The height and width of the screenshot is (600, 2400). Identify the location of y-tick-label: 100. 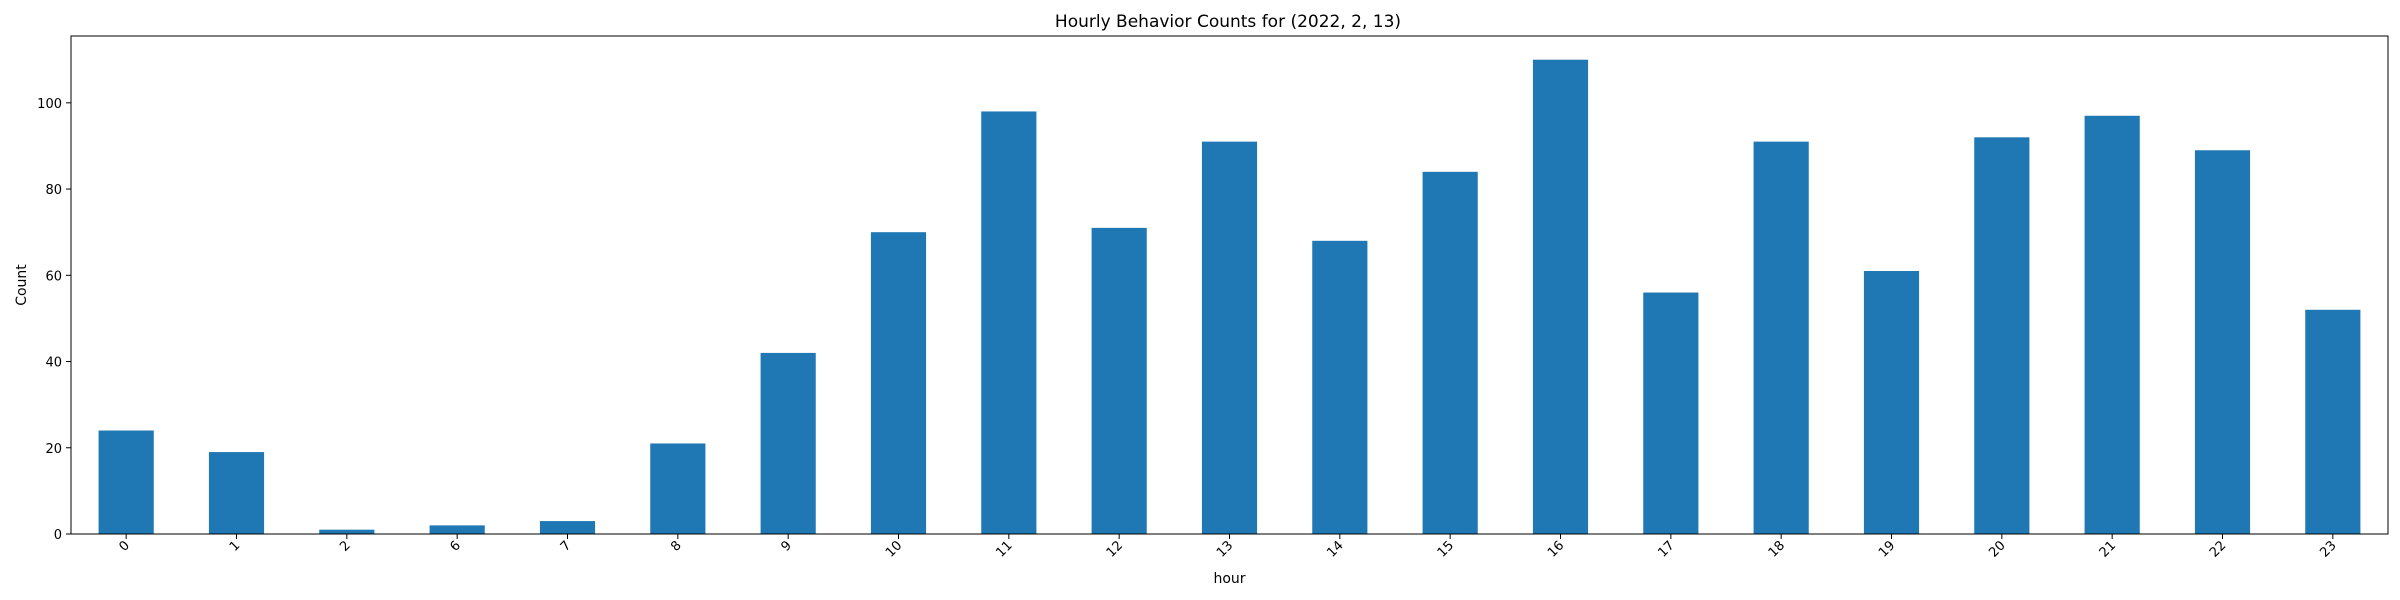
(49, 104).